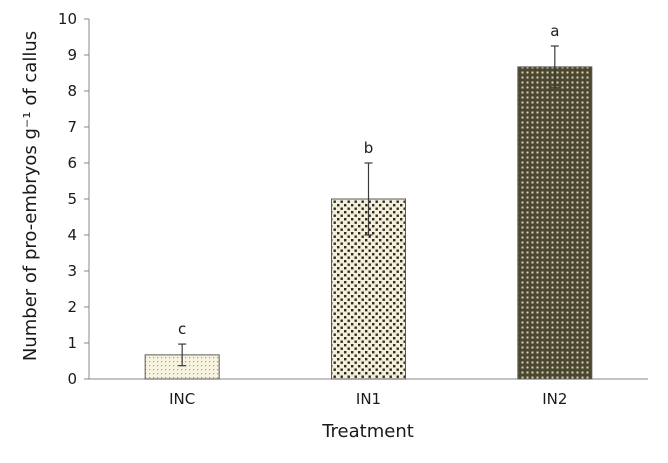 Image resolution: width=668 pixels, height=463 pixels. What do you see at coordinates (30, 196) in the screenshot?
I see `y-axis-title: Number of pro-embryos g⁻¹ of callus` at bounding box center [30, 196].